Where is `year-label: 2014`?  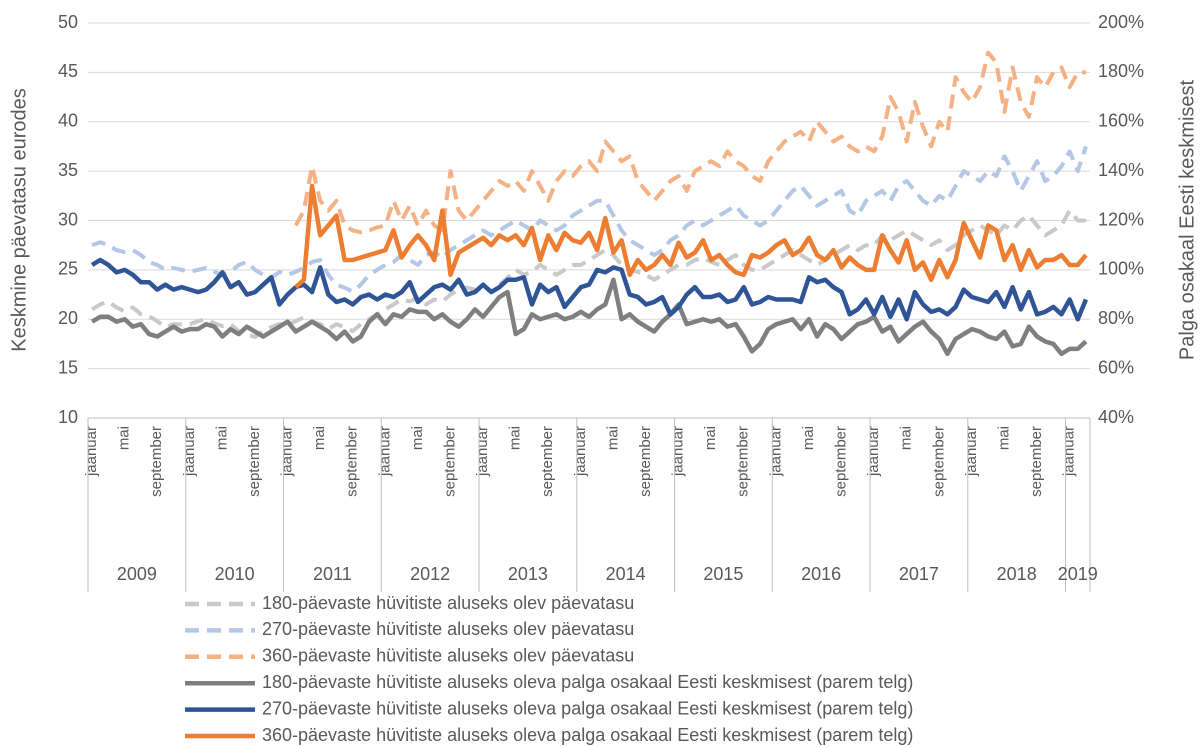 year-label: 2014 is located at coordinates (626, 574).